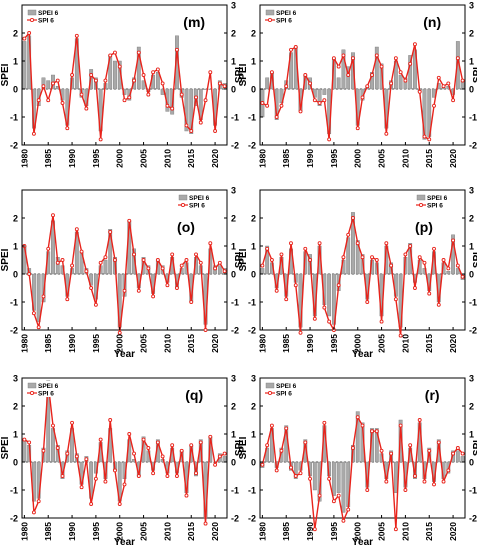  What do you see at coordinates (167, 343) in the screenshot?
I see `xtick-label: 2010` at bounding box center [167, 343].